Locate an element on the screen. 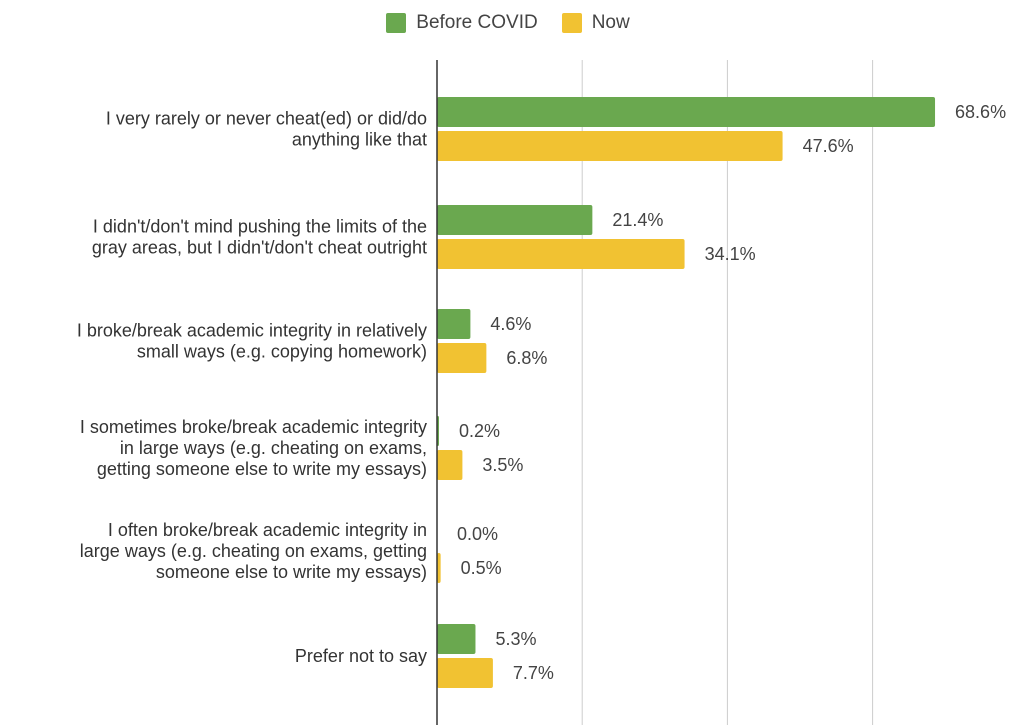 The width and height of the screenshot is (1016, 725). legend-swatch-now is located at coordinates (571, 23).